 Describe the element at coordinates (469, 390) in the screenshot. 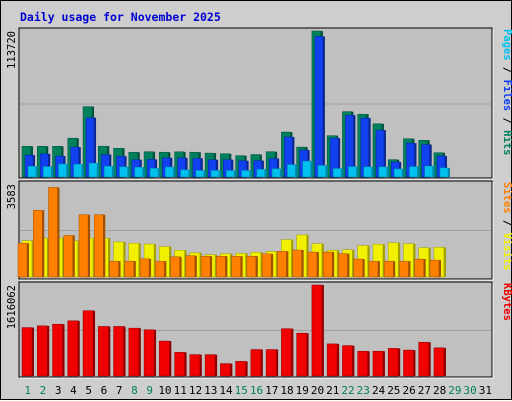

I see `x-tick-label: 30` at that location.